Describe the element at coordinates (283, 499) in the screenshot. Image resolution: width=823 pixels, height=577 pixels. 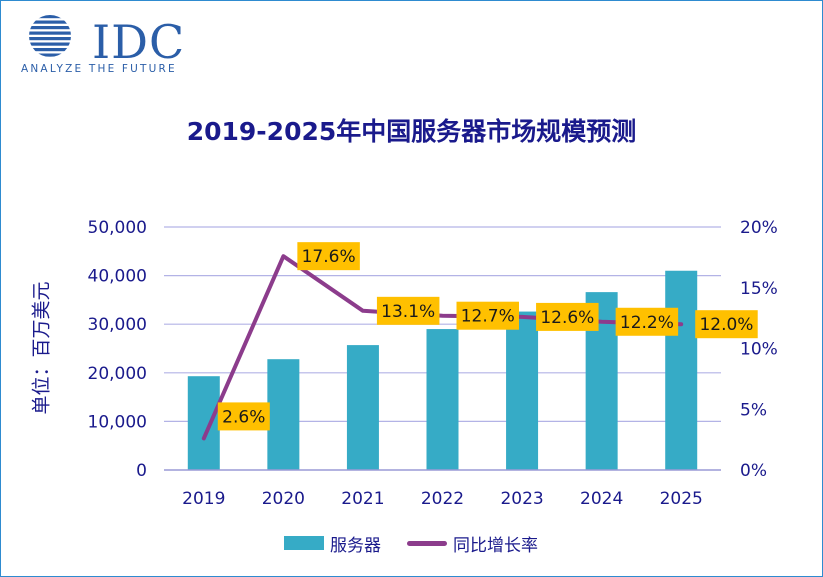
I see `x-tick-label: 2020` at that location.